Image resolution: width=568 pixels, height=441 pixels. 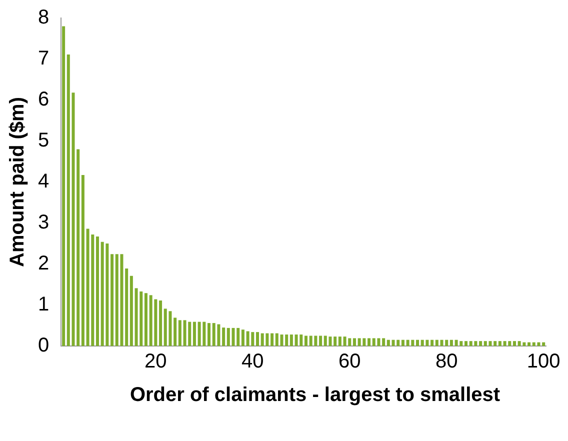 What do you see at coordinates (44, 345) in the screenshot?
I see `y-tick-label: 0` at bounding box center [44, 345].